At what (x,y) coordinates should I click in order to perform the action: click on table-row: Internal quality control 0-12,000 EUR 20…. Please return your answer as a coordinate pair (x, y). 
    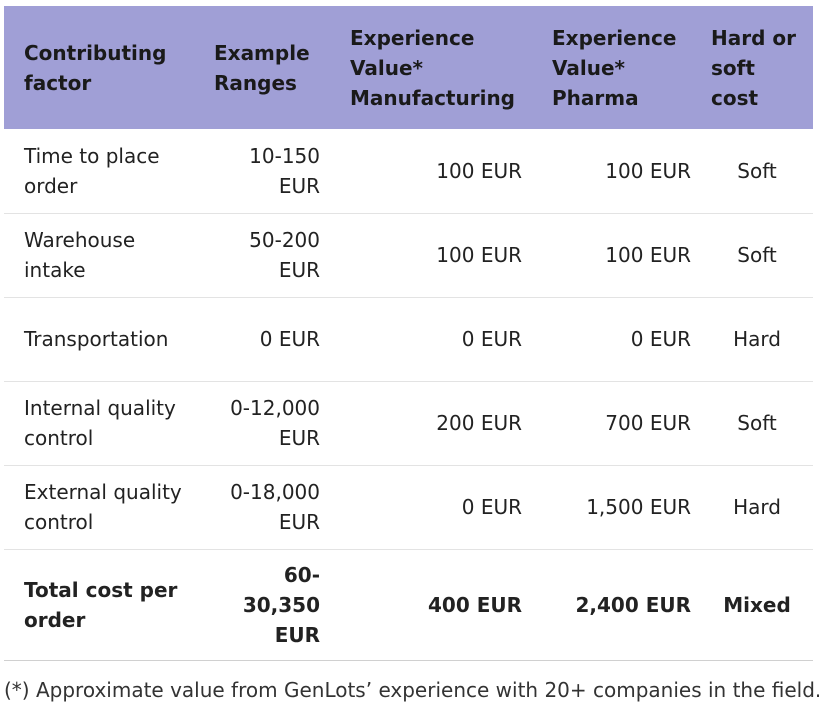
    Looking at the image, I should click on (408, 423).